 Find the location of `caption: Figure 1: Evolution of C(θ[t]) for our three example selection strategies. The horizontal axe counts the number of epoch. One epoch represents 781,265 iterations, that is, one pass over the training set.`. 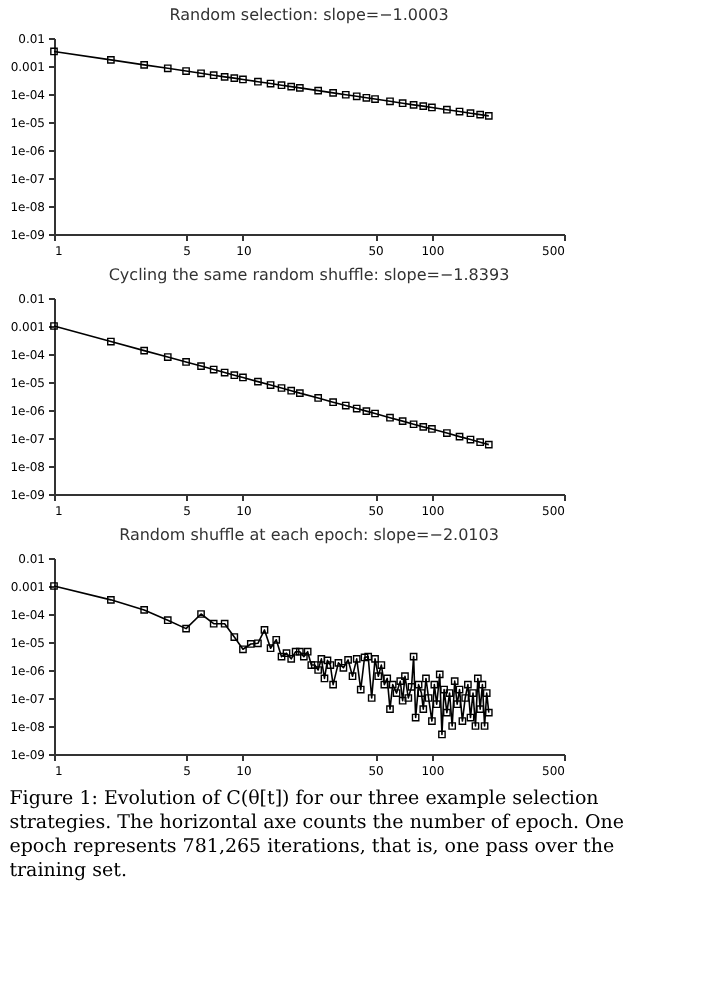

caption: Figure 1: Evolution of C(θ[t]) for our three example selection strategies. The horizontal axe counts the number of epoch. One epoch represents 781,265 iterations, that is, one pass over the training set. is located at coordinates (317, 835).